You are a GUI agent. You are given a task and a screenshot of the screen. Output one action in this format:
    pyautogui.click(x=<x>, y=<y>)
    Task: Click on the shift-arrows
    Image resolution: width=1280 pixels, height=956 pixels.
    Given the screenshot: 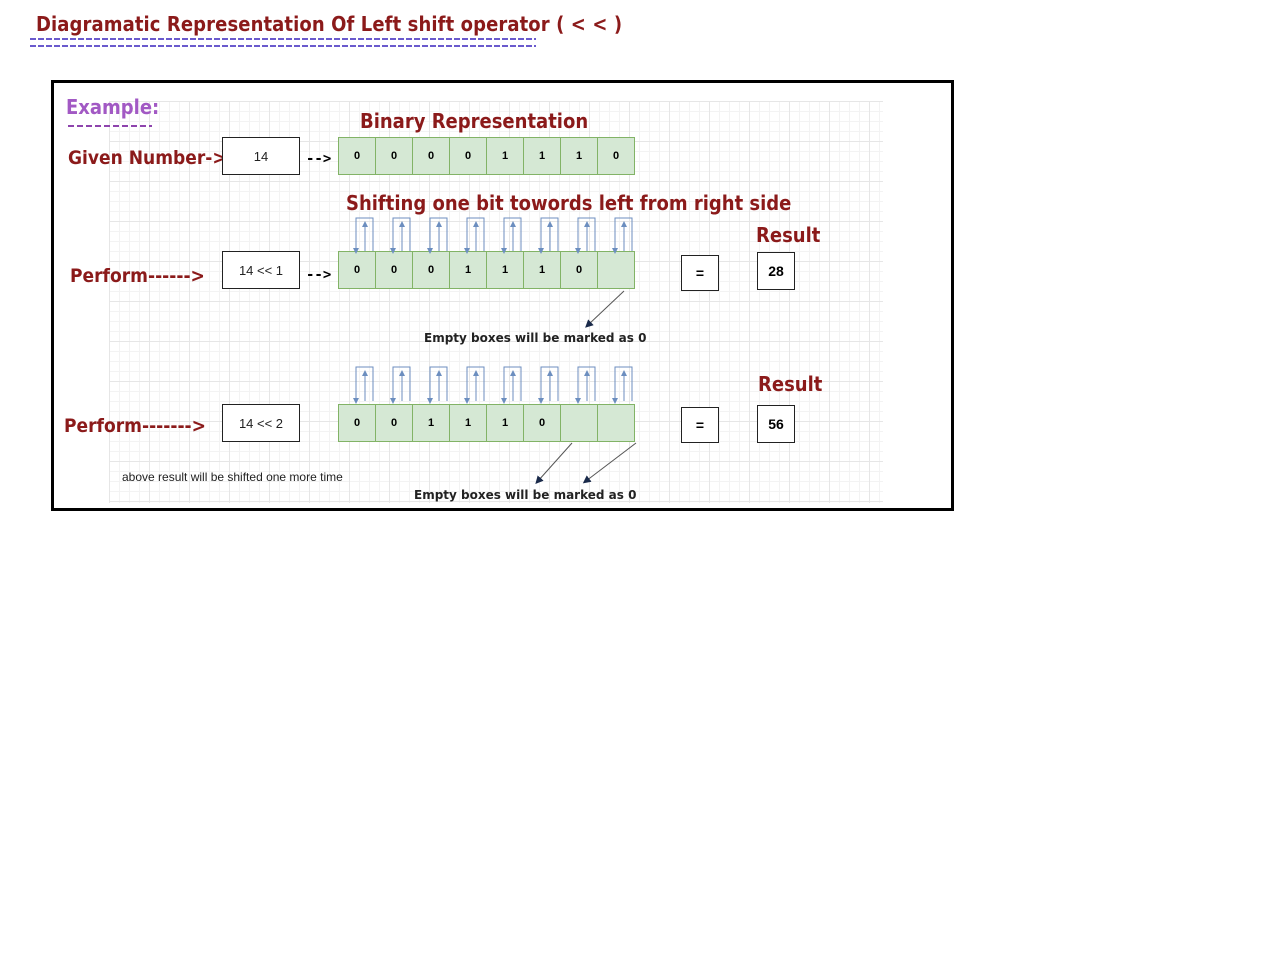 What is the action you would take?
    pyautogui.click(x=495, y=350)
    